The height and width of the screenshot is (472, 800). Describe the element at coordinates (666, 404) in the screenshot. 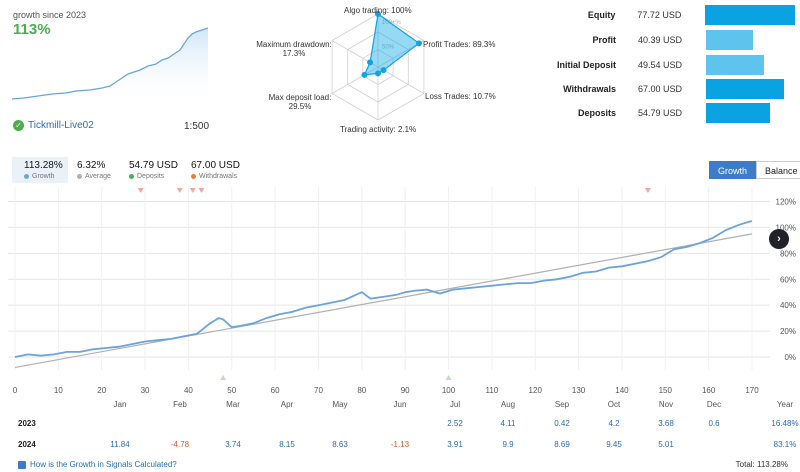

I see `month-header: Nov` at that location.